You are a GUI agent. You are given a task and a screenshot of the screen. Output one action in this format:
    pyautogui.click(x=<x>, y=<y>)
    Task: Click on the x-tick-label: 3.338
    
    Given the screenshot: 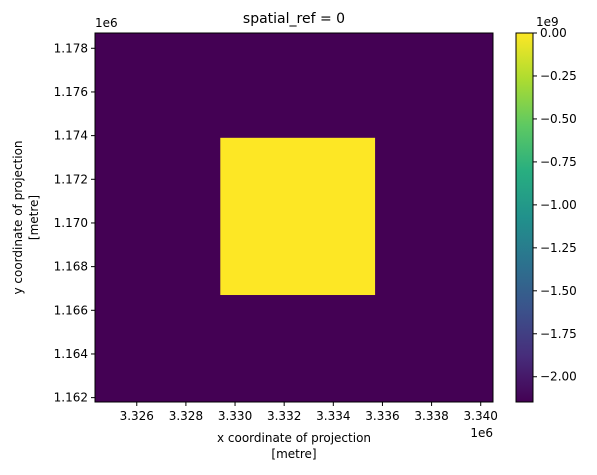 What is the action you would take?
    pyautogui.click(x=431, y=416)
    